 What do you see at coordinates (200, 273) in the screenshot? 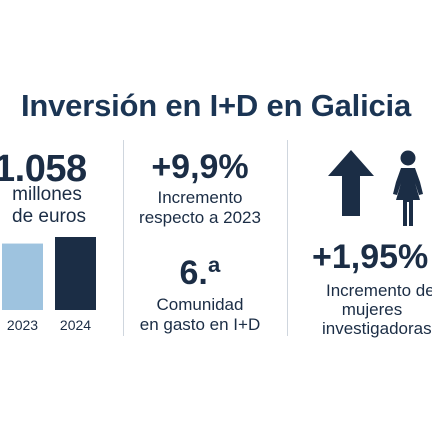
I see `rank-value: 6.ª` at bounding box center [200, 273].